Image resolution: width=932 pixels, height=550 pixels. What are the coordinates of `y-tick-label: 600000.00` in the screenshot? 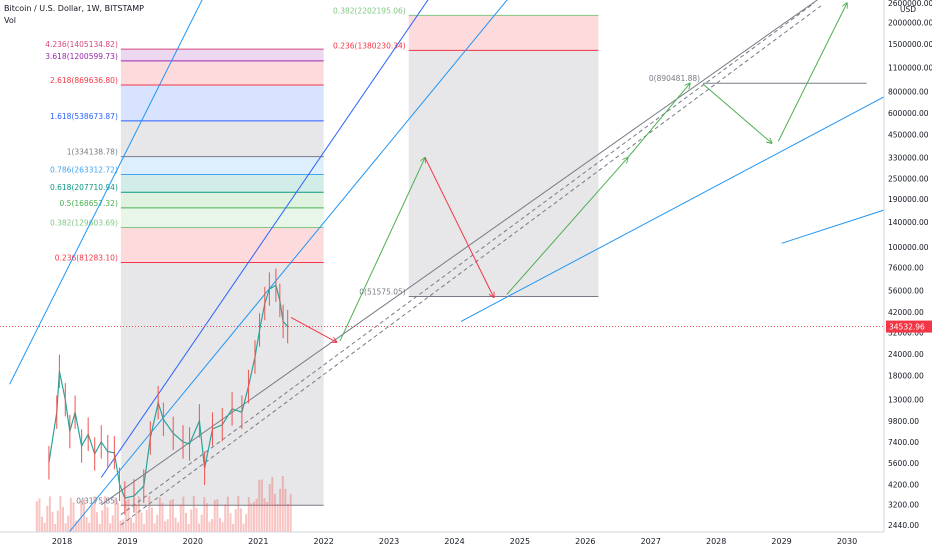 It's located at (908, 113).